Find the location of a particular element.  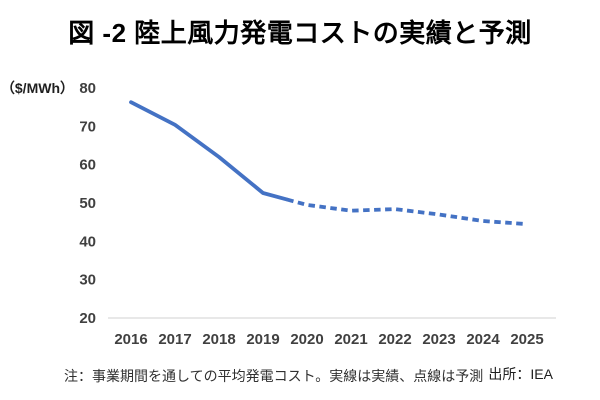

y-tick-label: 70 is located at coordinates (87, 126).